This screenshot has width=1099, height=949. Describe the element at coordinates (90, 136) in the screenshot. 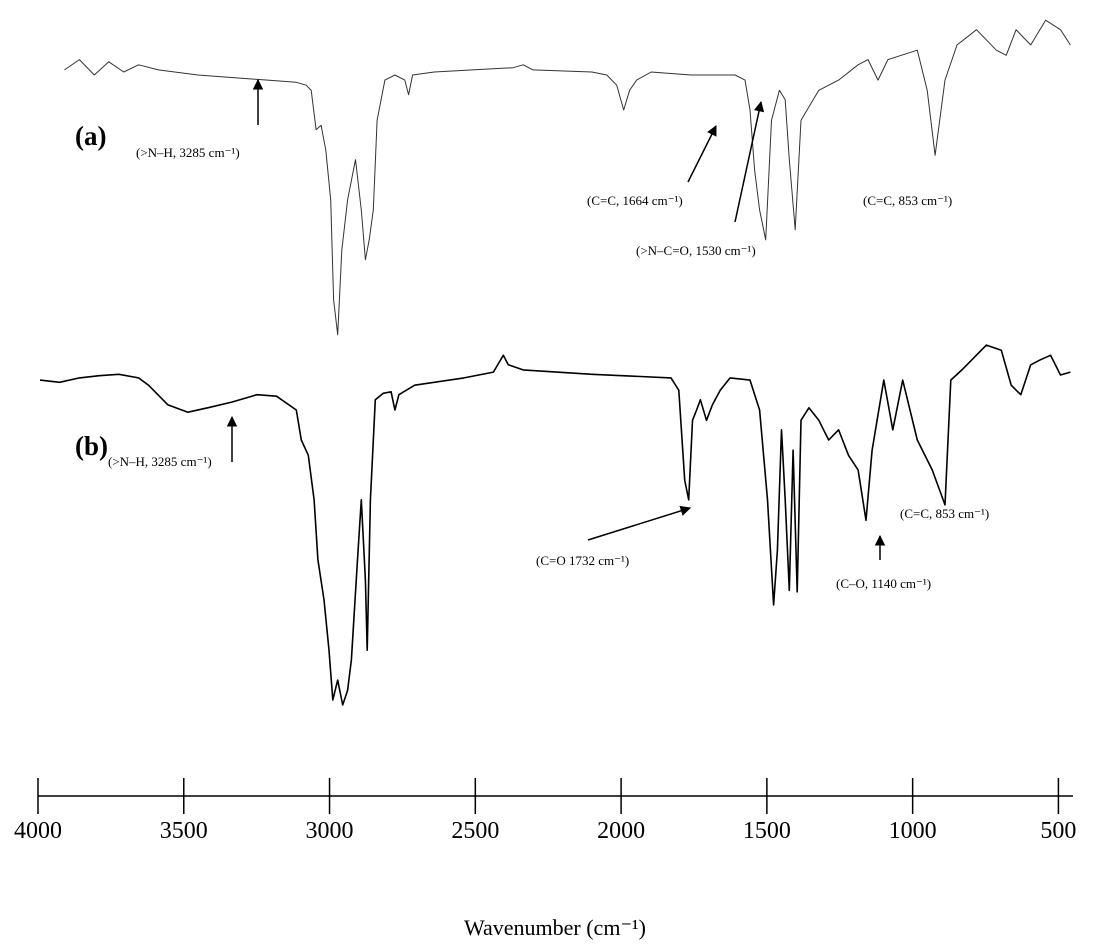

I see `panel-label: (a)` at that location.